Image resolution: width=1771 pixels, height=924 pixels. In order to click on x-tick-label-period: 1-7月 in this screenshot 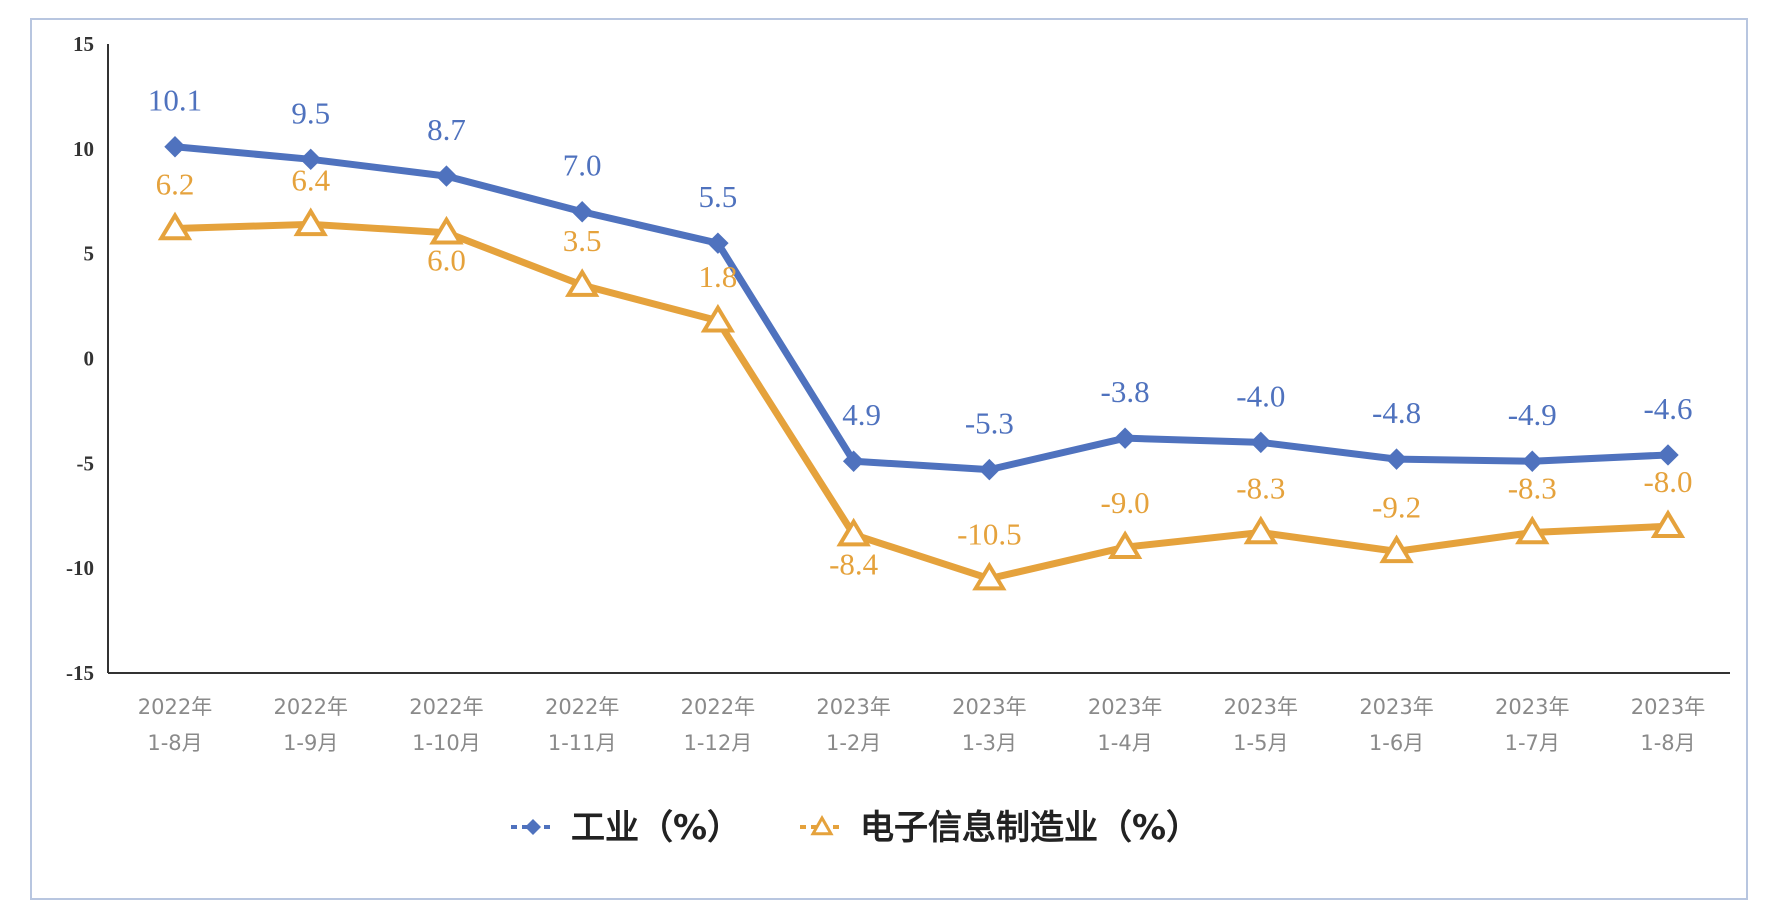, I will do `click(1532, 743)`.